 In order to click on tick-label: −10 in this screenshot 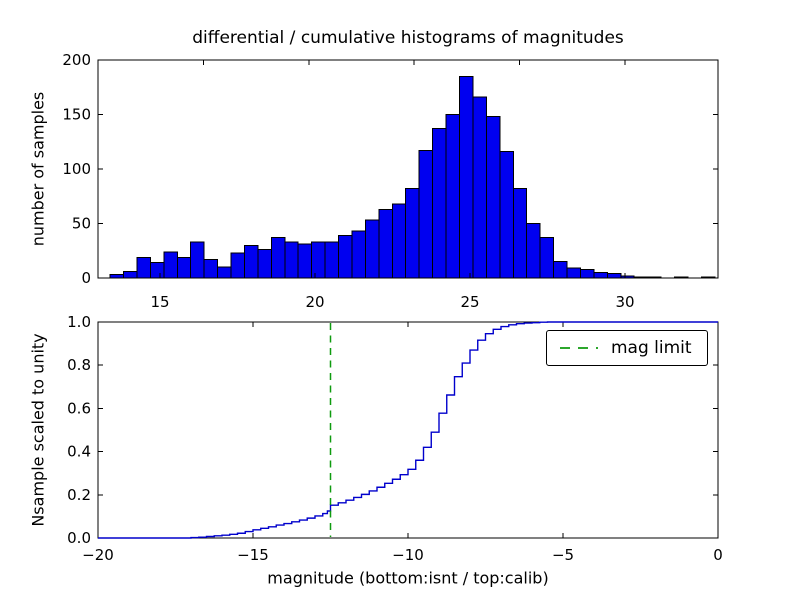, I will do `click(408, 555)`.